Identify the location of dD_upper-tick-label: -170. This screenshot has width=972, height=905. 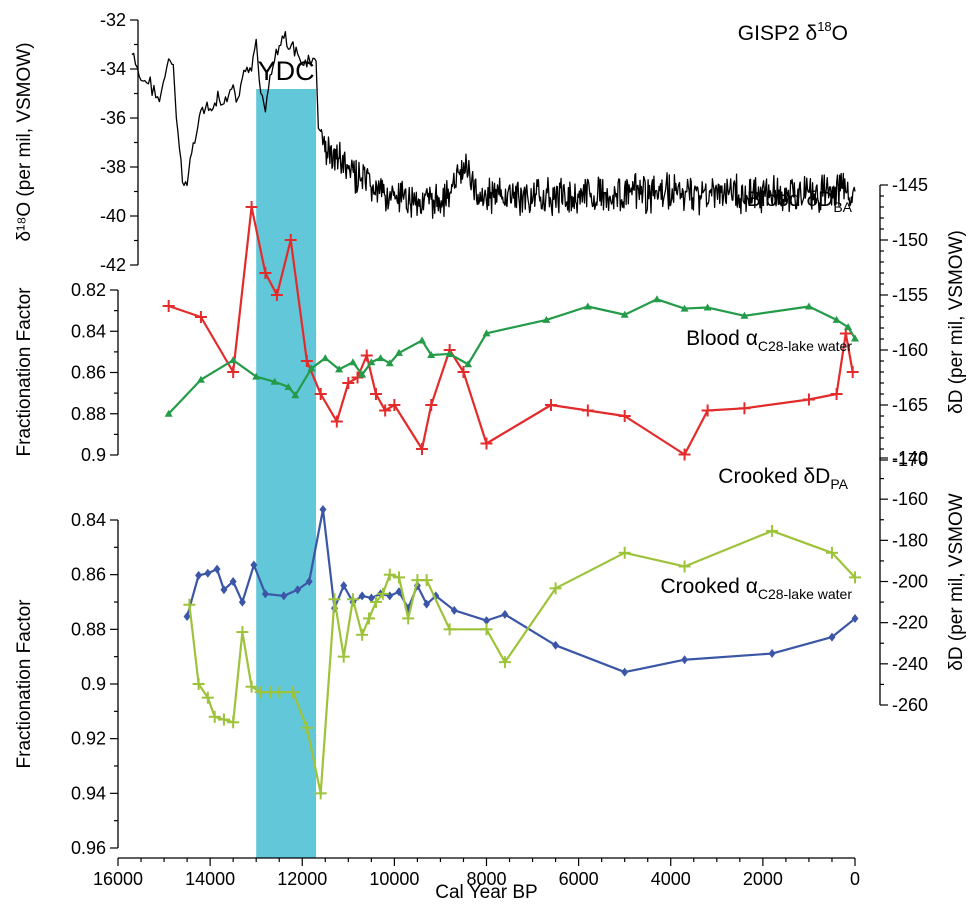
(910, 460).